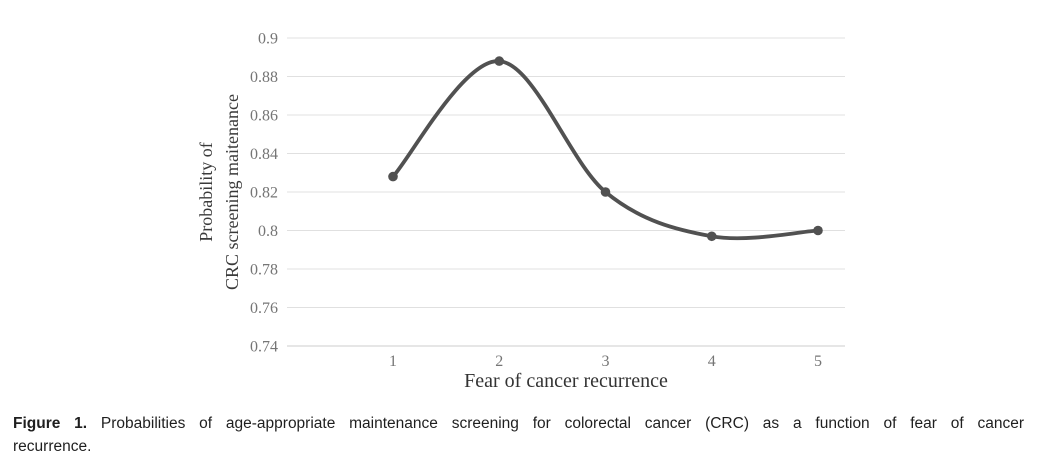 The height and width of the screenshot is (476, 1038). Describe the element at coordinates (264, 154) in the screenshot. I see `y-tick-label: 0.84` at that location.